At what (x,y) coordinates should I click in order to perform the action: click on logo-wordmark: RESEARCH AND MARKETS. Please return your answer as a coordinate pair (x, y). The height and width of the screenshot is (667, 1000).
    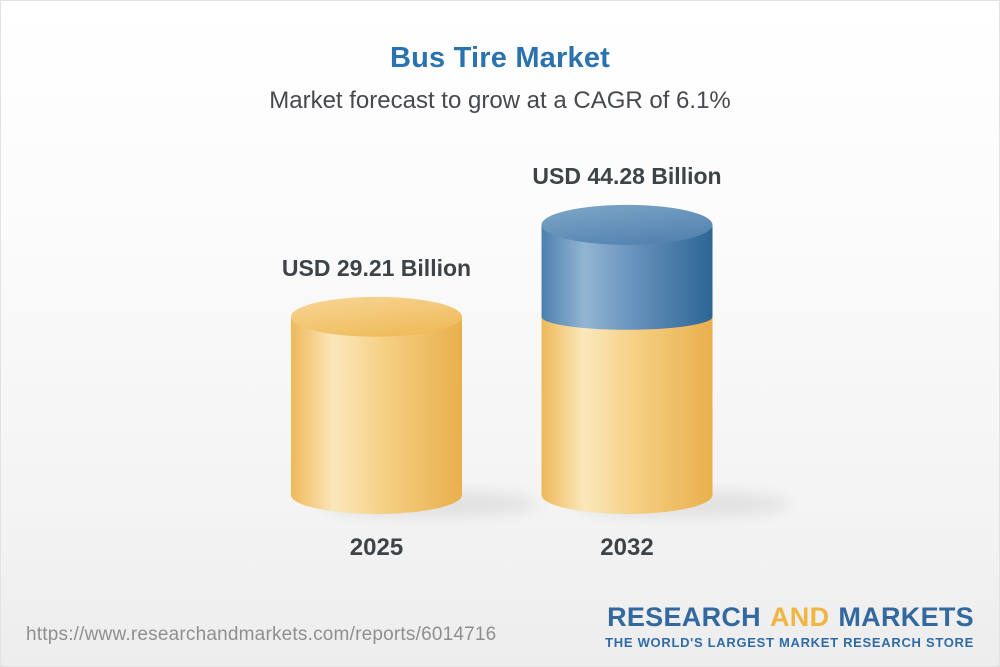
    Looking at the image, I should click on (789, 617).